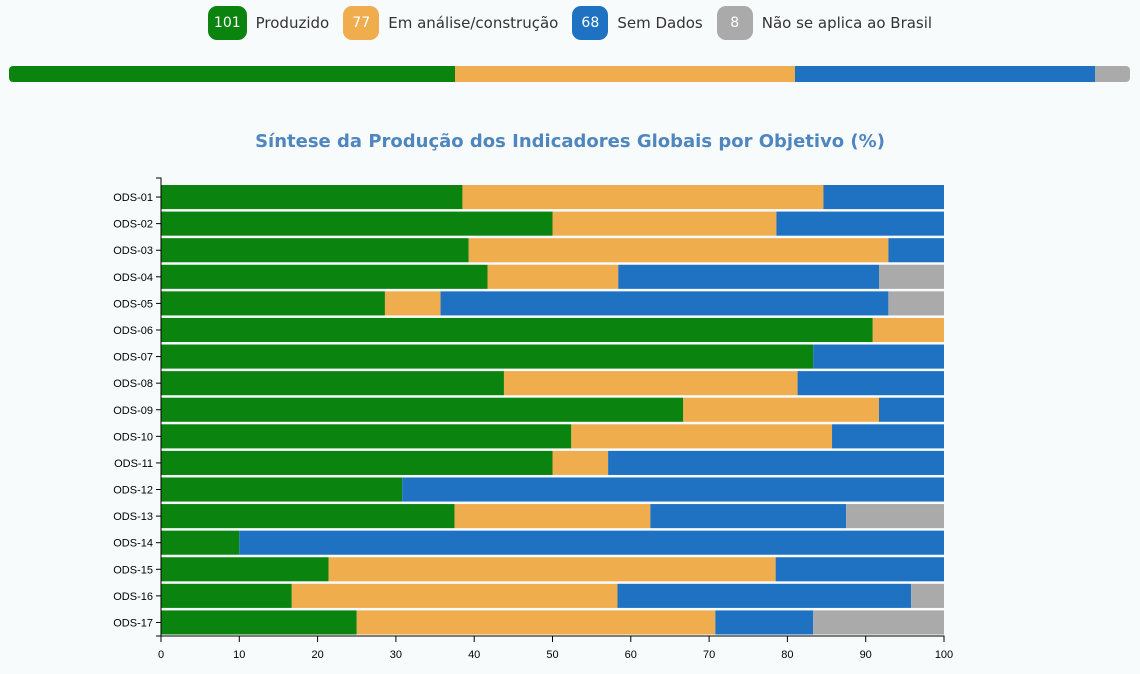 The image size is (1140, 674). What do you see at coordinates (159, 407) in the screenshot?
I see `y-axis` at bounding box center [159, 407].